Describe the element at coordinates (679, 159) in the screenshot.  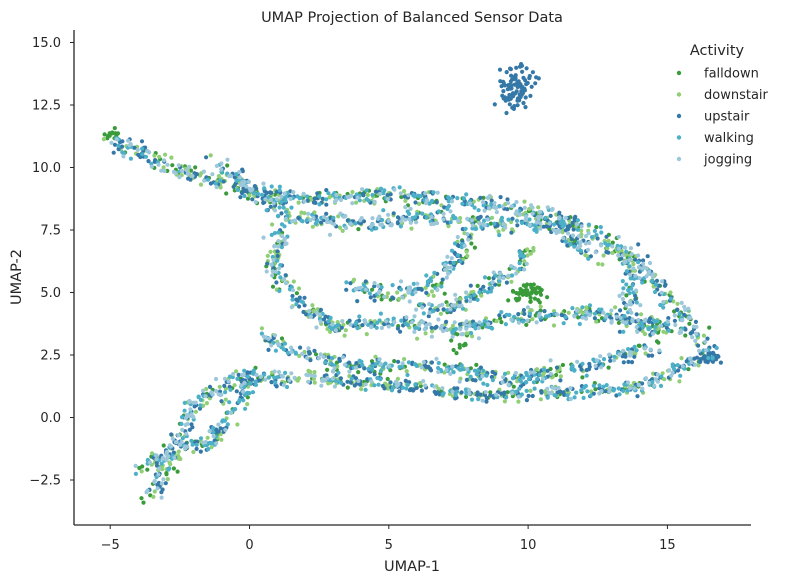
I see `legend-marker-jogging` at that location.